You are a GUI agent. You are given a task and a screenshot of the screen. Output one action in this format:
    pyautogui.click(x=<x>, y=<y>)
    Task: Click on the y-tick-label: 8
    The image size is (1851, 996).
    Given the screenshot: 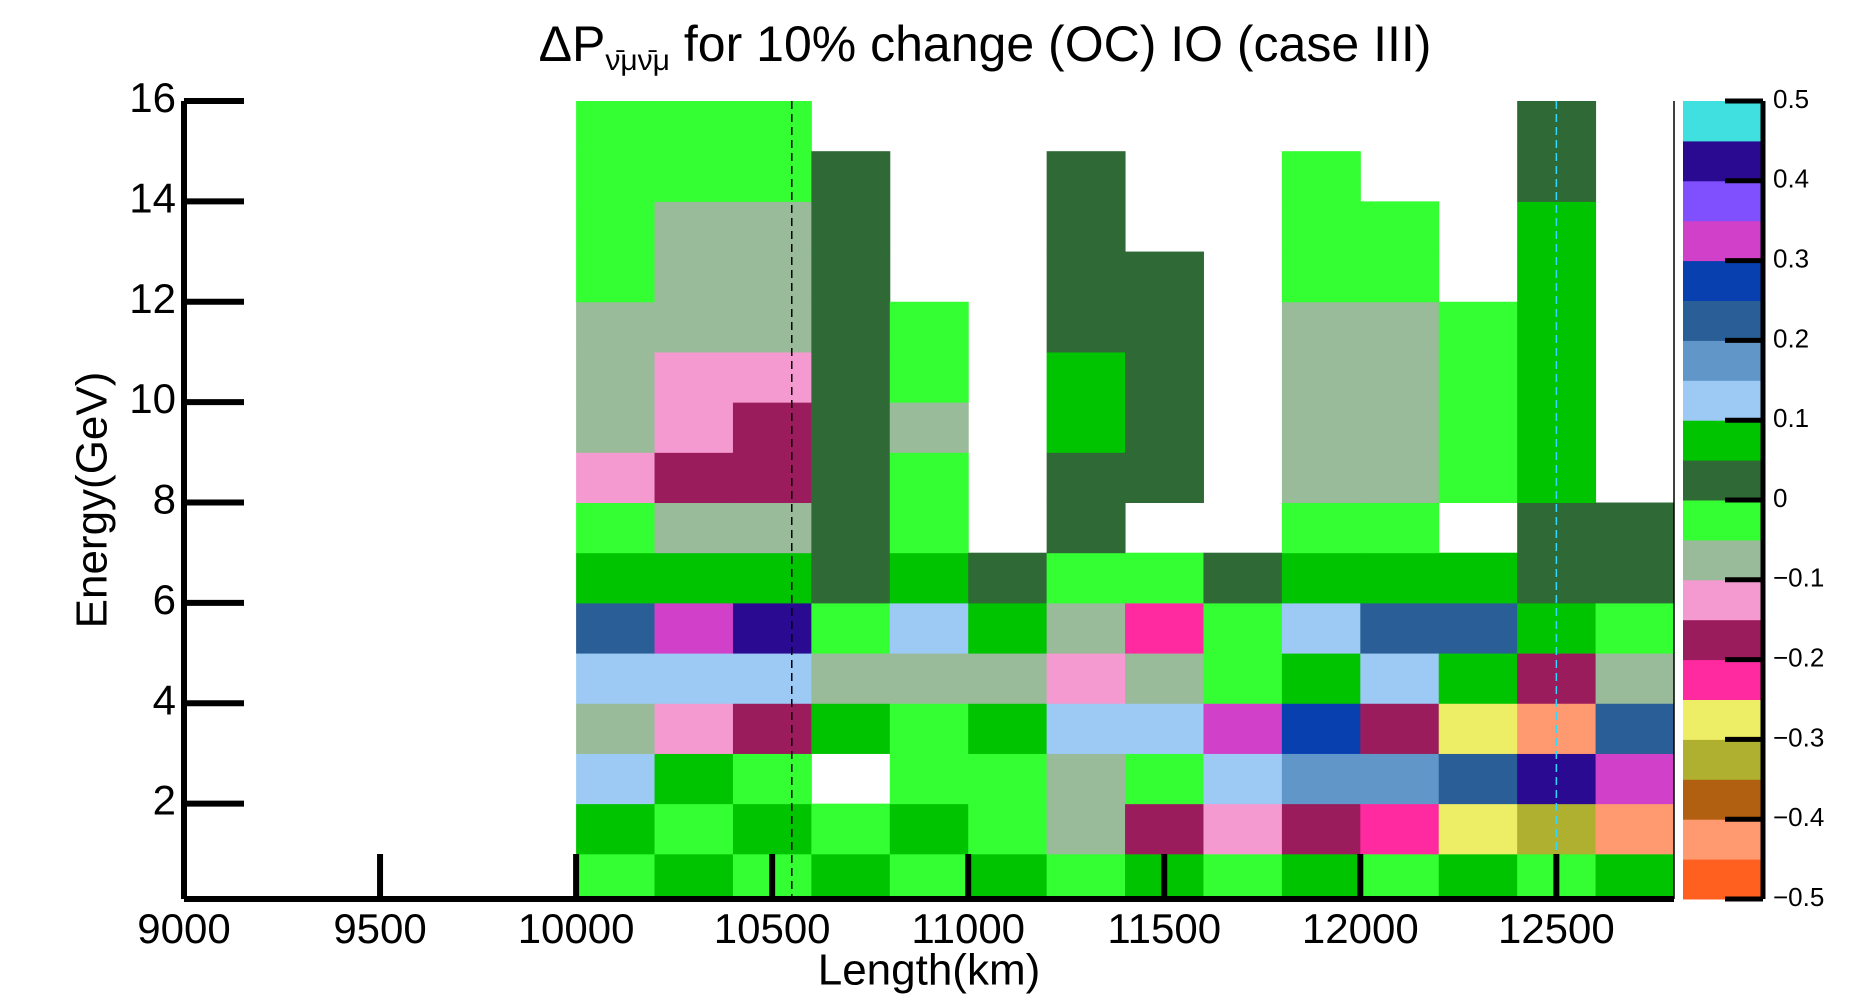 What is the action you would take?
    pyautogui.click(x=164, y=499)
    